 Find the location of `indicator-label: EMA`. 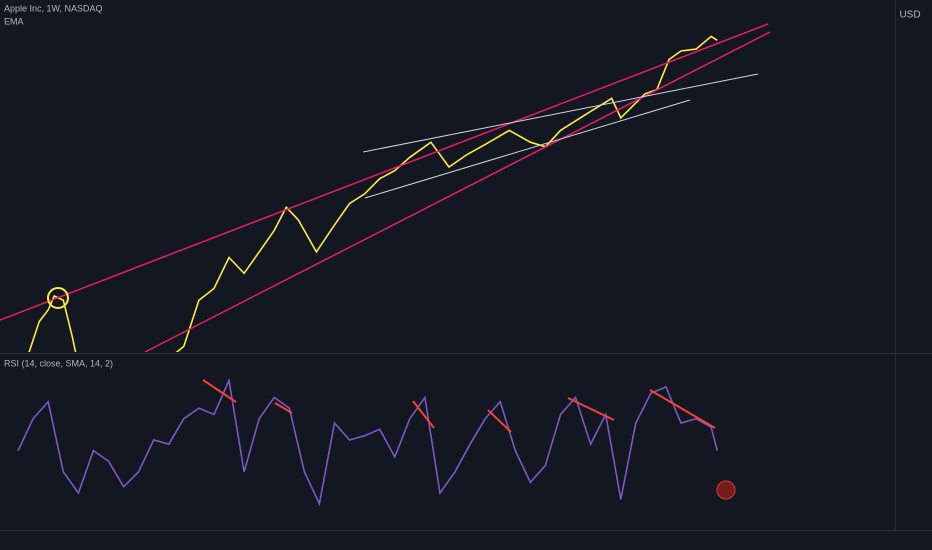

indicator-label: EMA is located at coordinates (14, 21).